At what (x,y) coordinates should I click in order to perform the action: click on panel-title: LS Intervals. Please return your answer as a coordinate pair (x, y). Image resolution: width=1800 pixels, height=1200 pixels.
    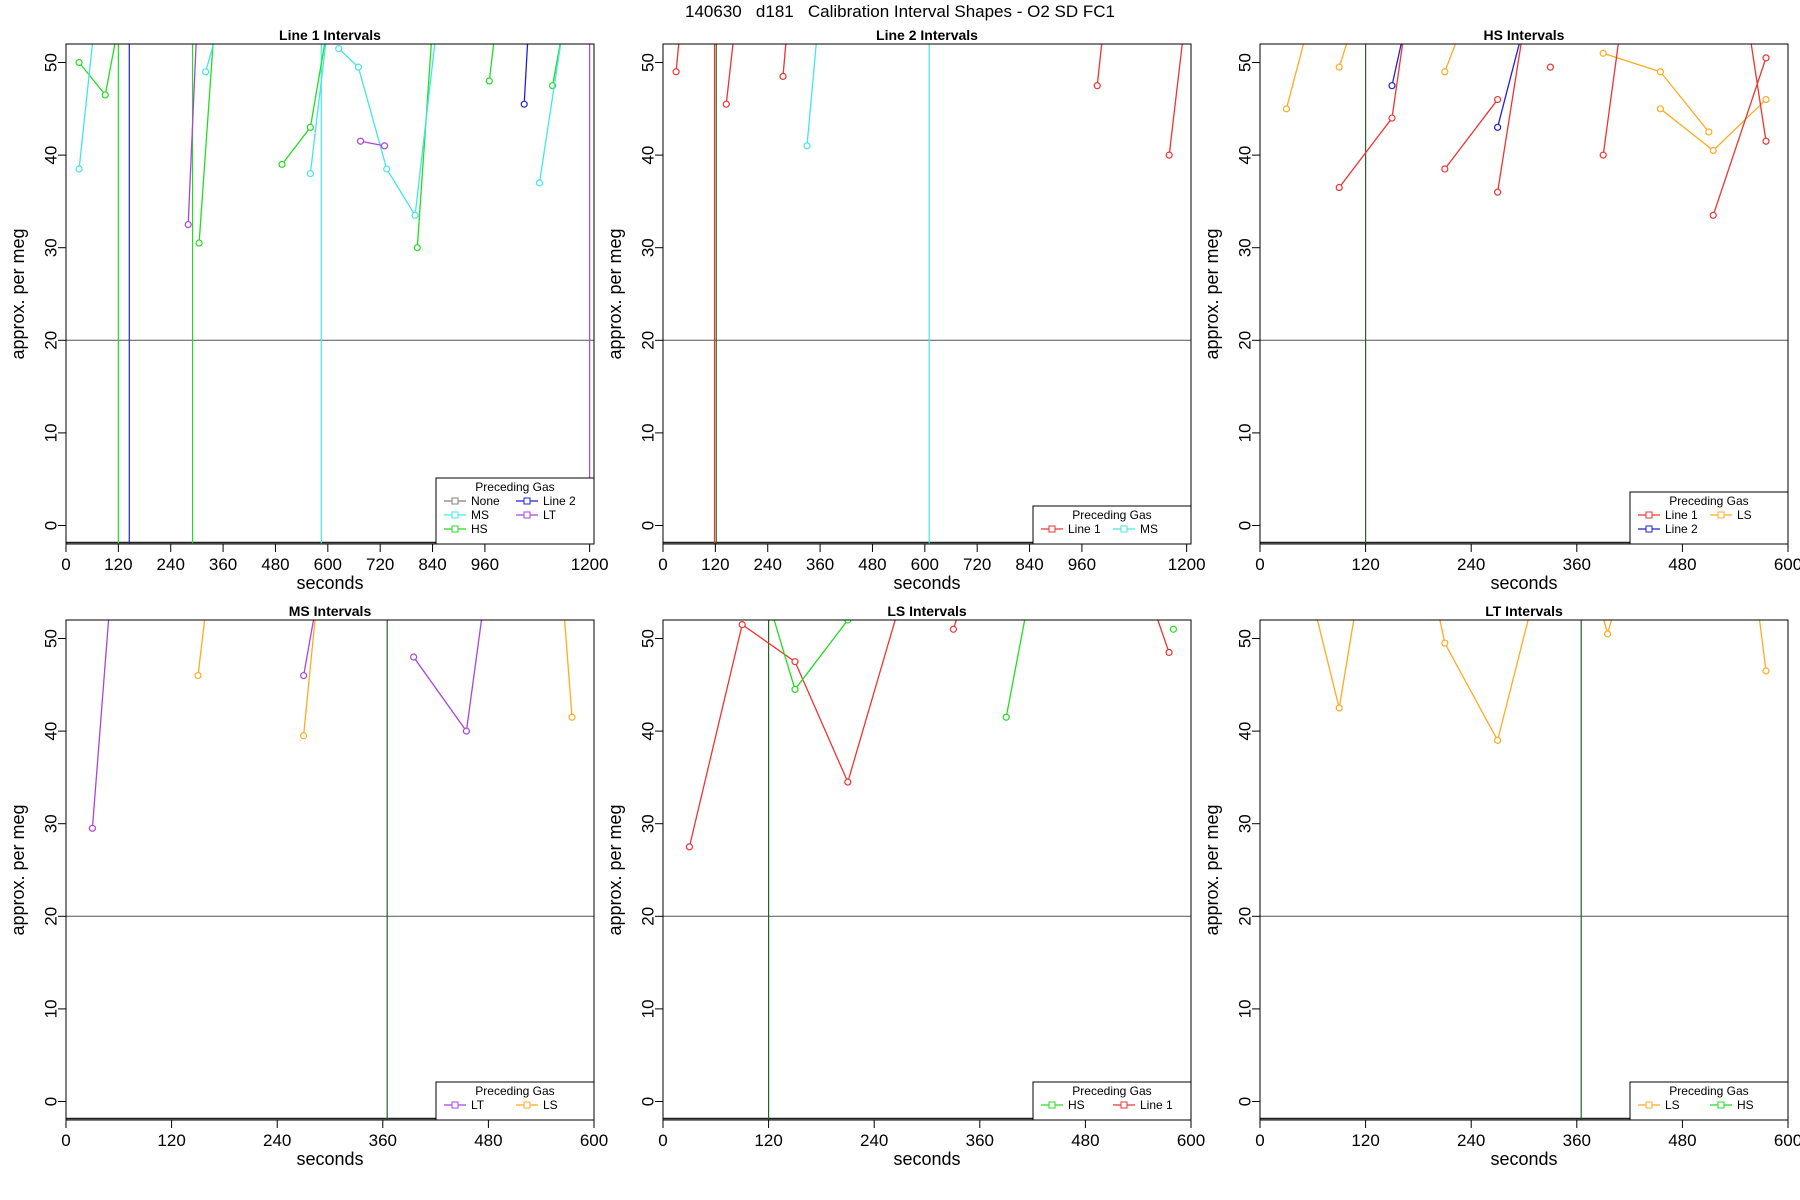
    Looking at the image, I should click on (927, 611).